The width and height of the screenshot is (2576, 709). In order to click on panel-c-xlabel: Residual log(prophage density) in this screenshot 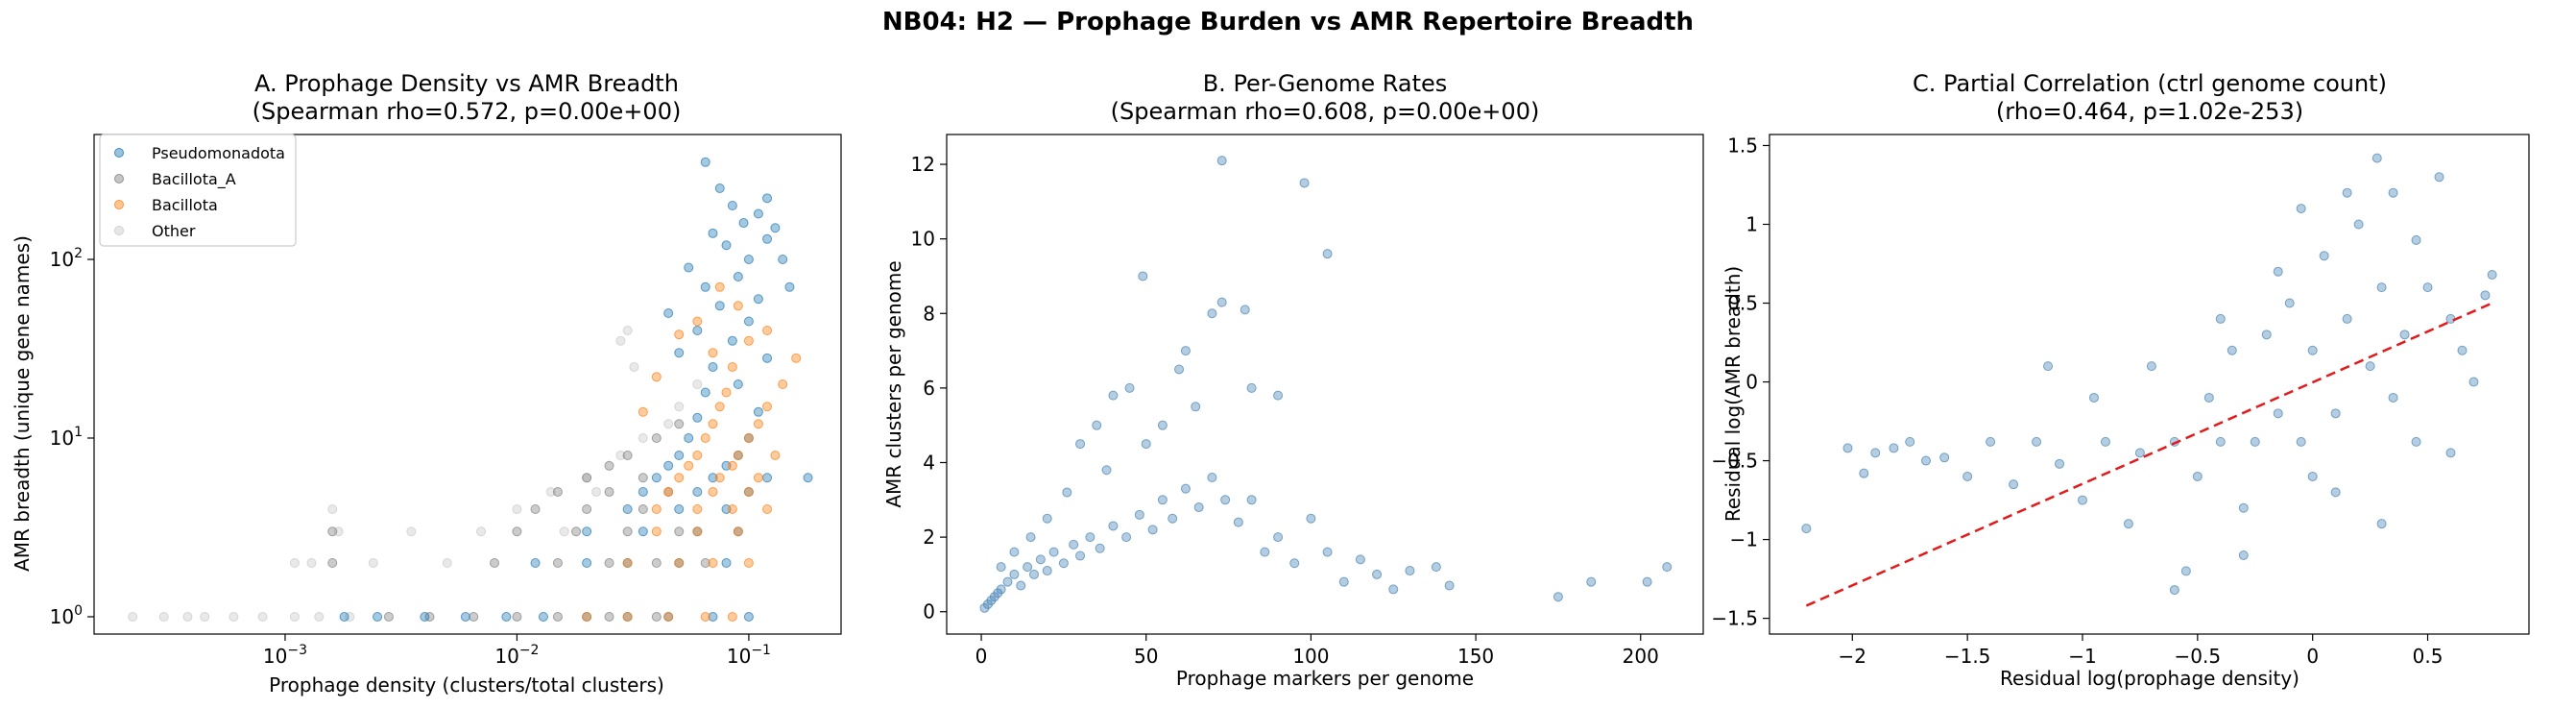, I will do `click(2149, 678)`.